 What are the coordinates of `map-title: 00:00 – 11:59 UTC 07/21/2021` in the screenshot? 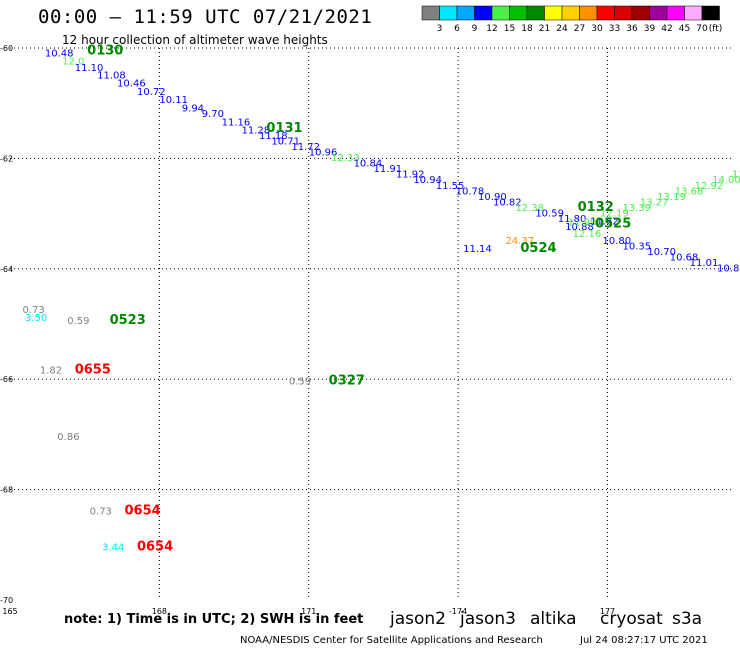 It's located at (205, 17).